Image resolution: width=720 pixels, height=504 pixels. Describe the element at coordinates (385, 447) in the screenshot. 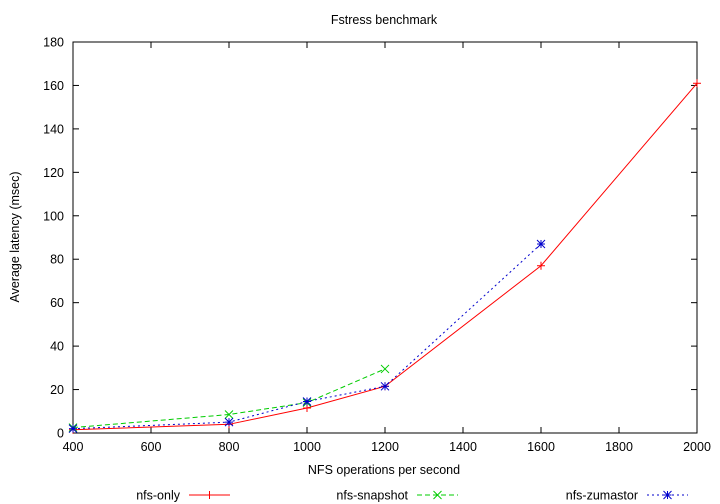

I see `x-tick-label: 1200` at that location.